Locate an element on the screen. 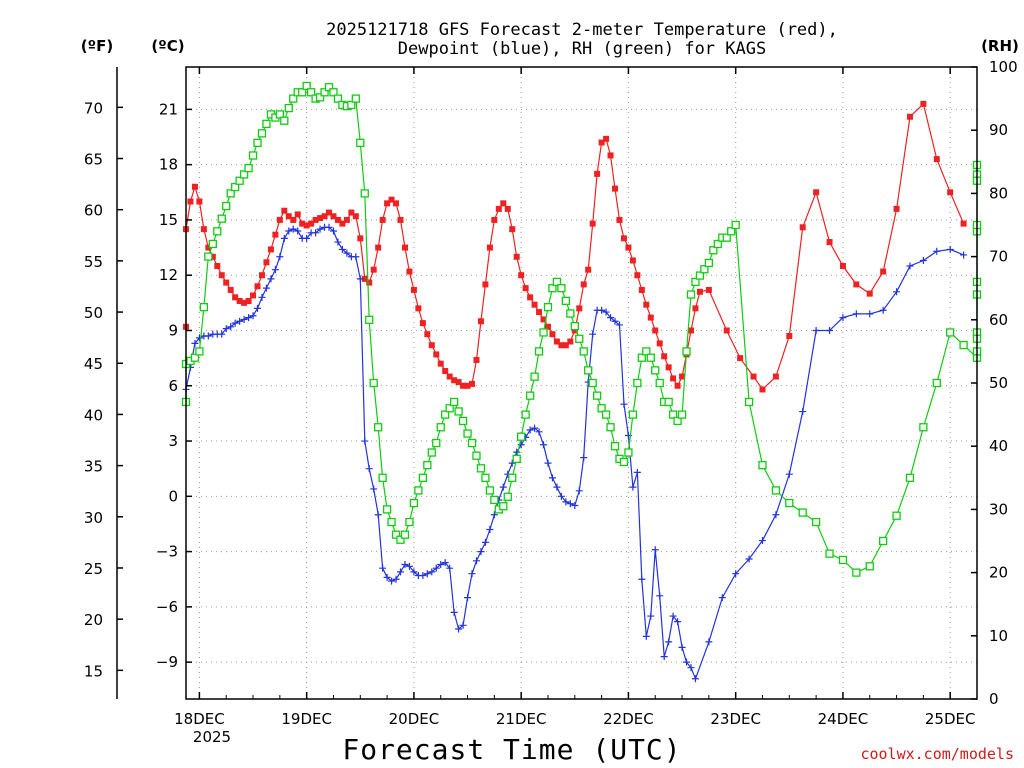 This screenshot has height=768, width=1024. rh-tick-label: 10 is located at coordinates (998, 636).